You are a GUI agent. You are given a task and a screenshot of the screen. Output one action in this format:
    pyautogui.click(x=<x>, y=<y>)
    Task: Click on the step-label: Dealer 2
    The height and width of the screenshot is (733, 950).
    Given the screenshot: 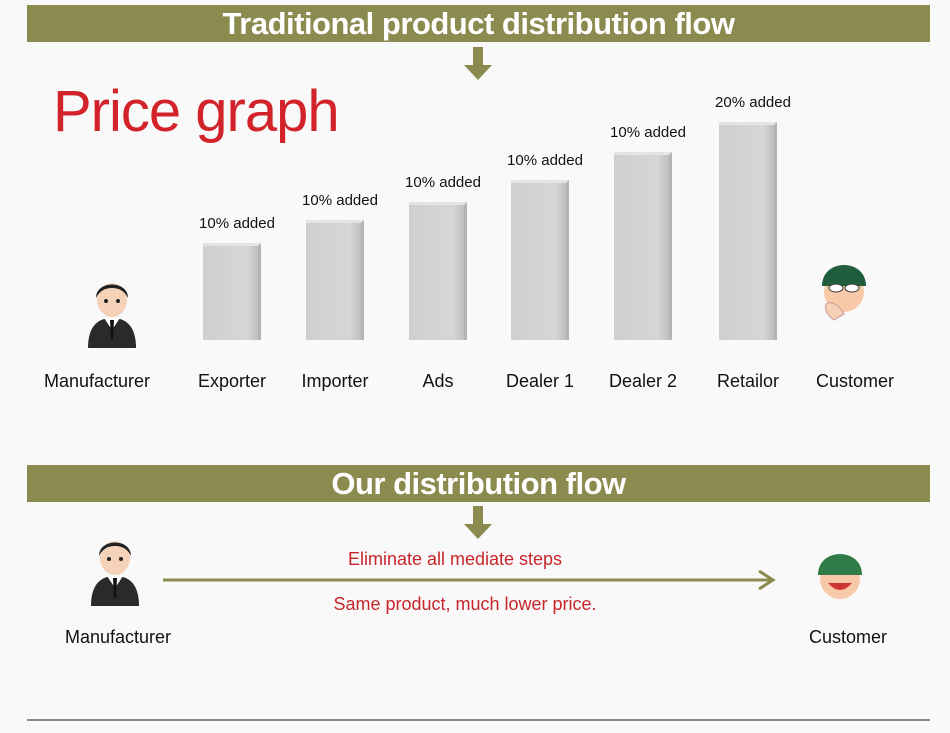 What is the action you would take?
    pyautogui.click(x=643, y=381)
    